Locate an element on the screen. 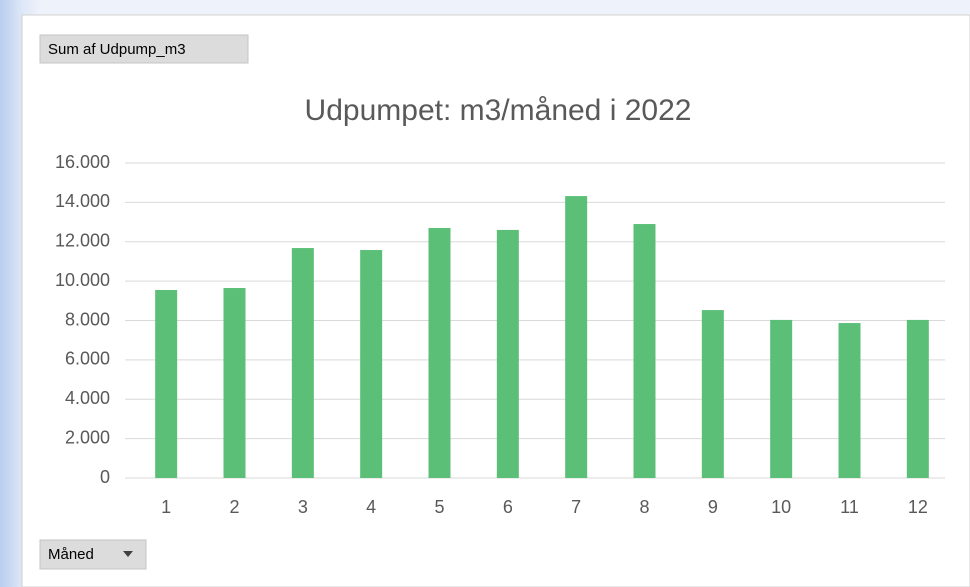 This screenshot has width=970, height=587. y-tick-label: 10.000 is located at coordinates (82, 280).